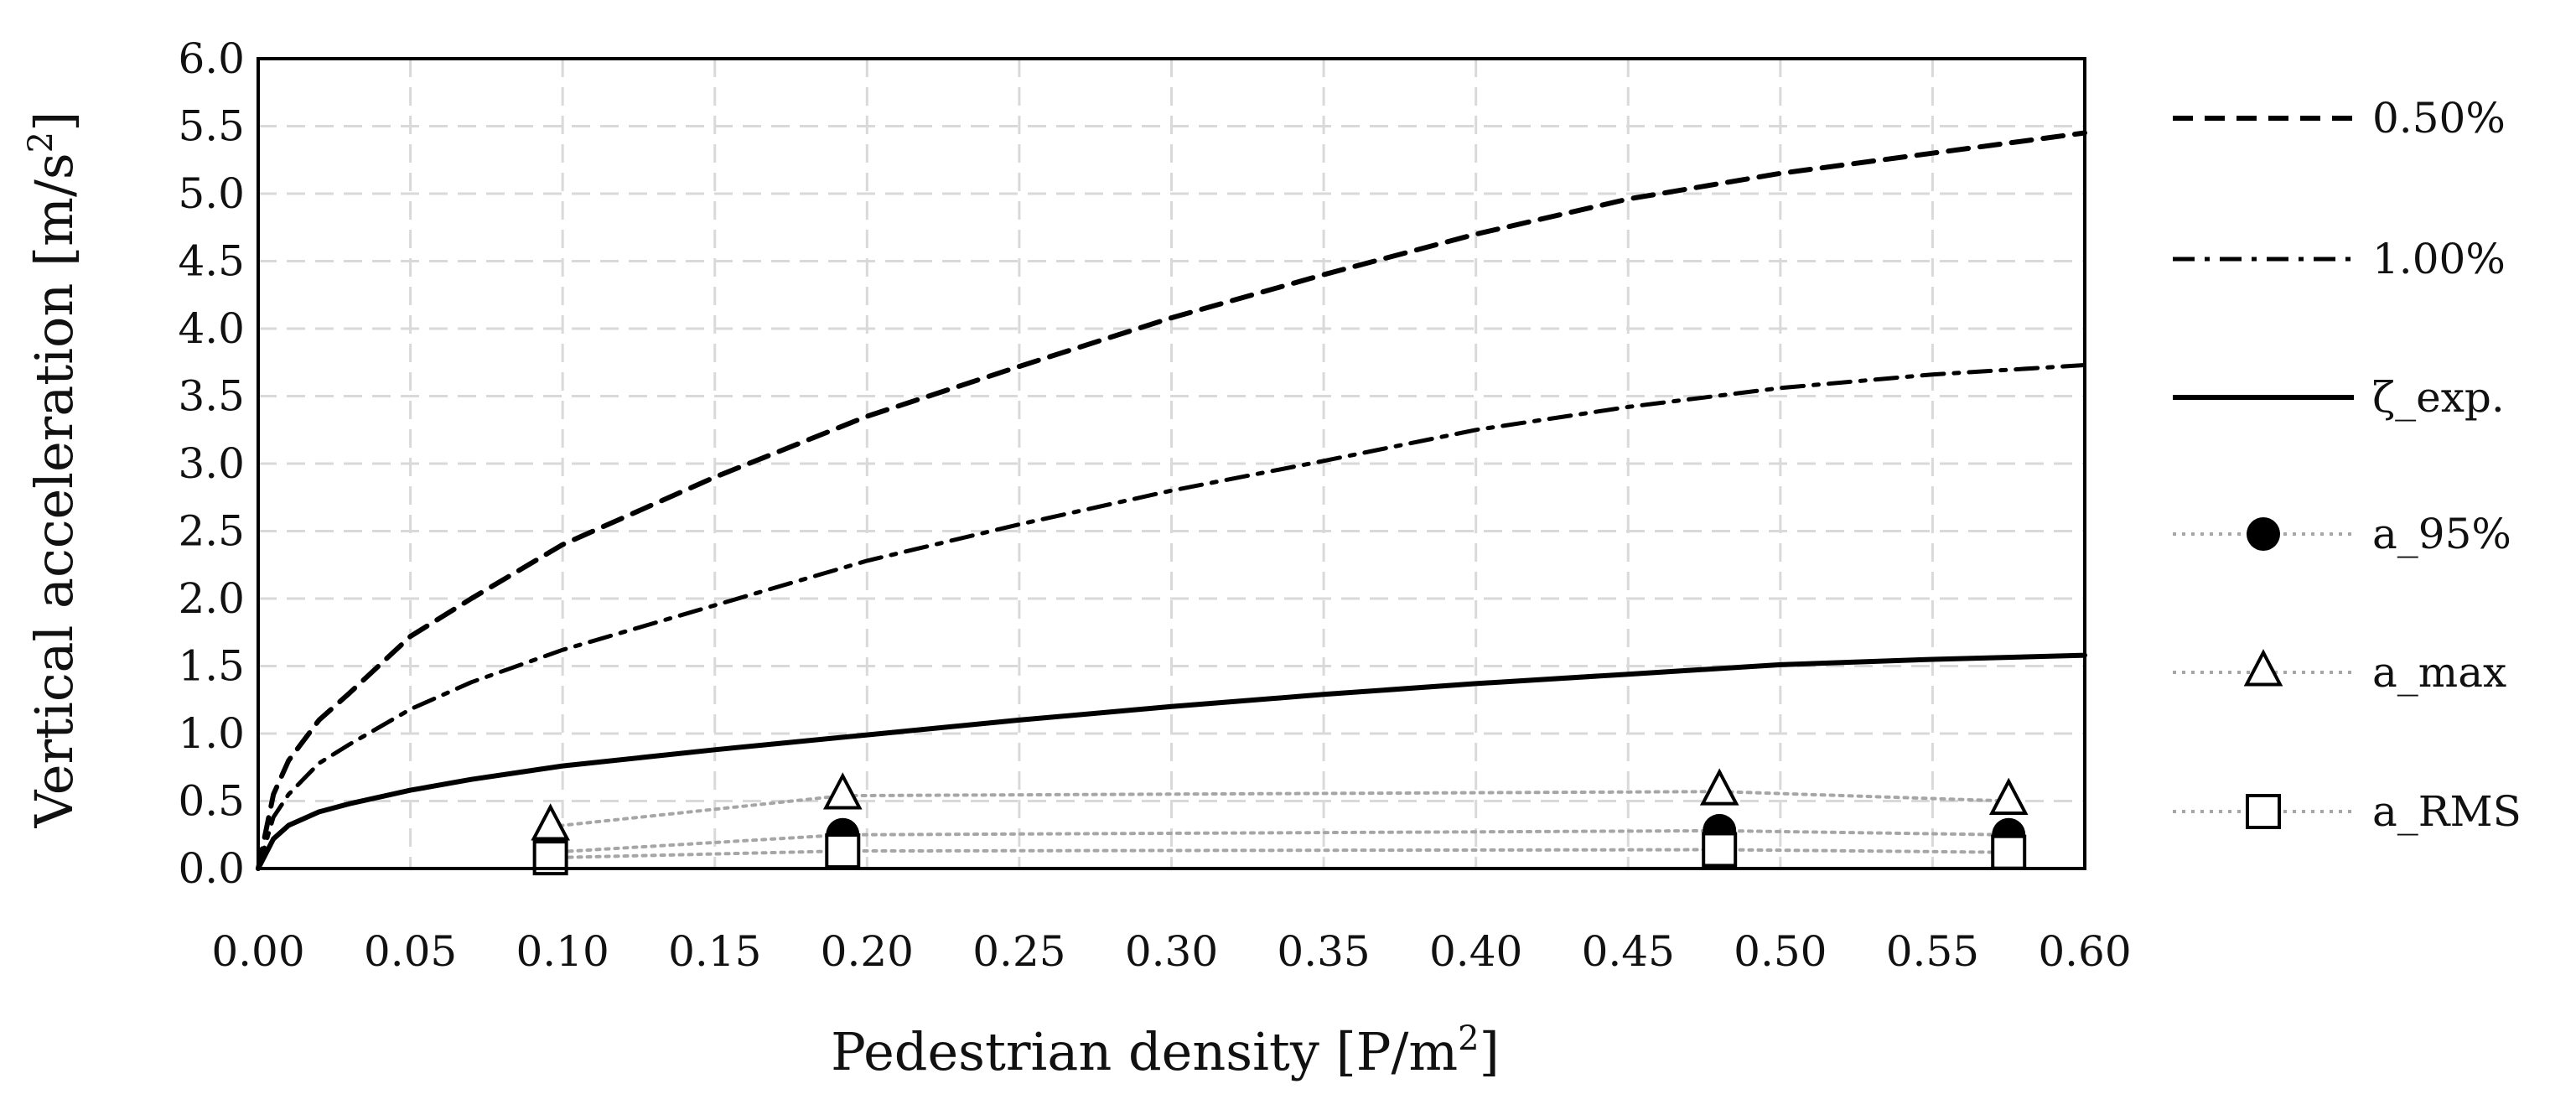 The height and width of the screenshot is (1115, 2576). What do you see at coordinates (1932, 951) in the screenshot?
I see `x-tick-label: 0.55` at bounding box center [1932, 951].